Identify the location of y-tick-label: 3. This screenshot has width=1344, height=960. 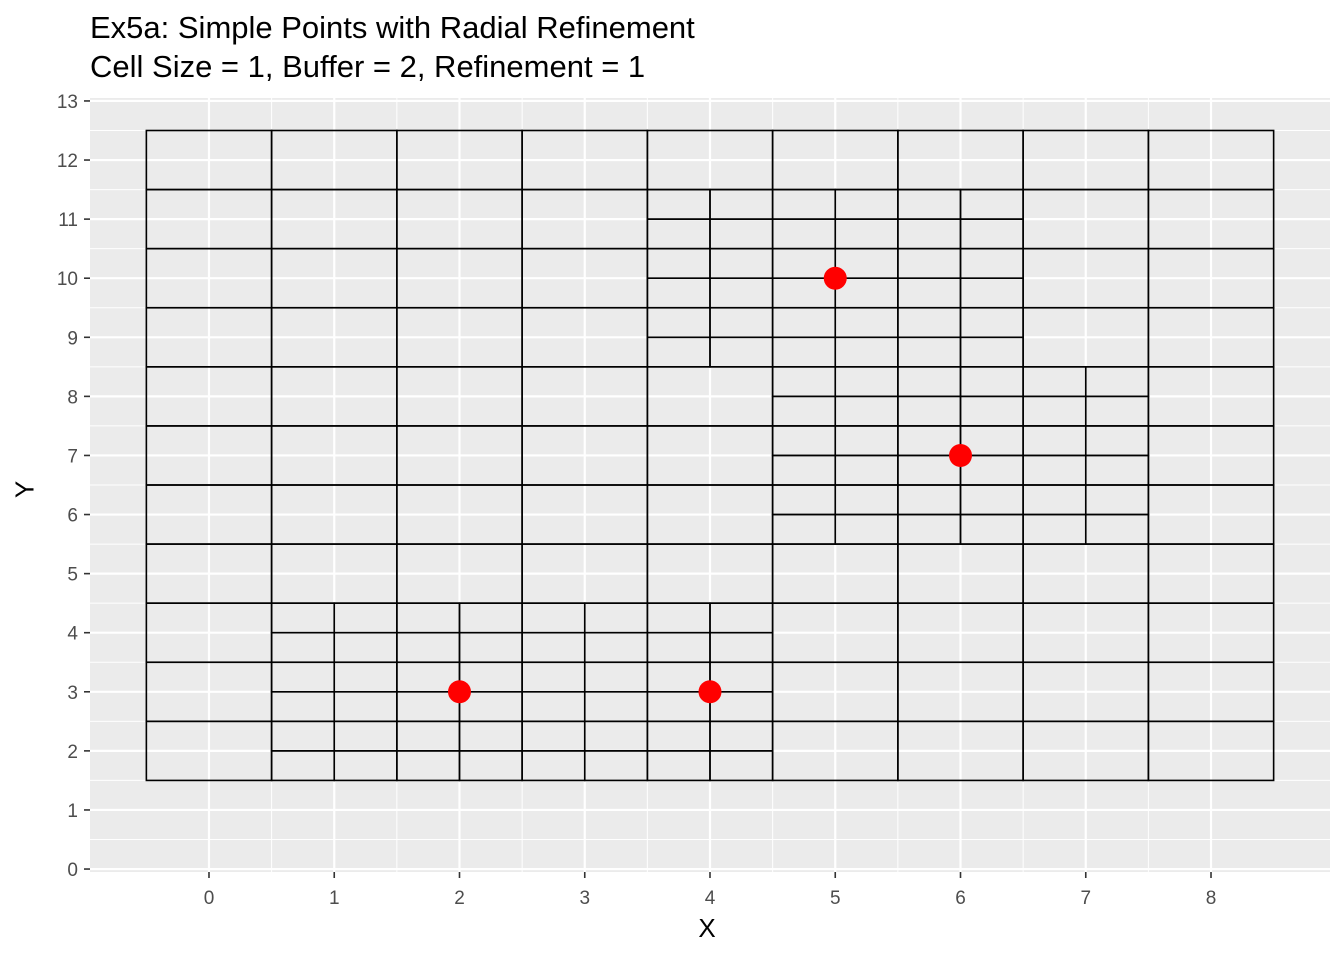
(72, 693).